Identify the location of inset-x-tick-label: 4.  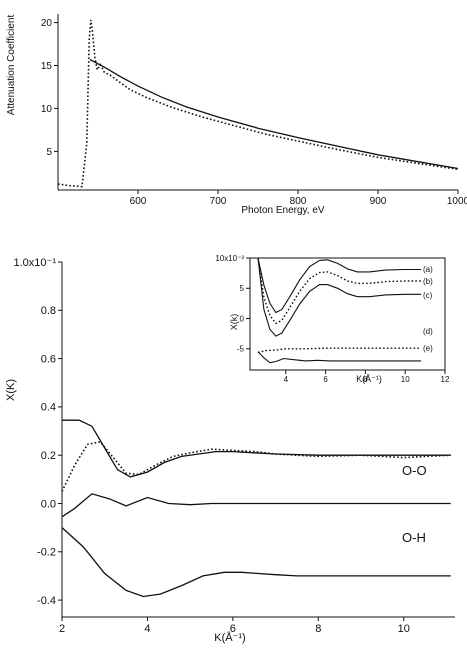
(286, 379).